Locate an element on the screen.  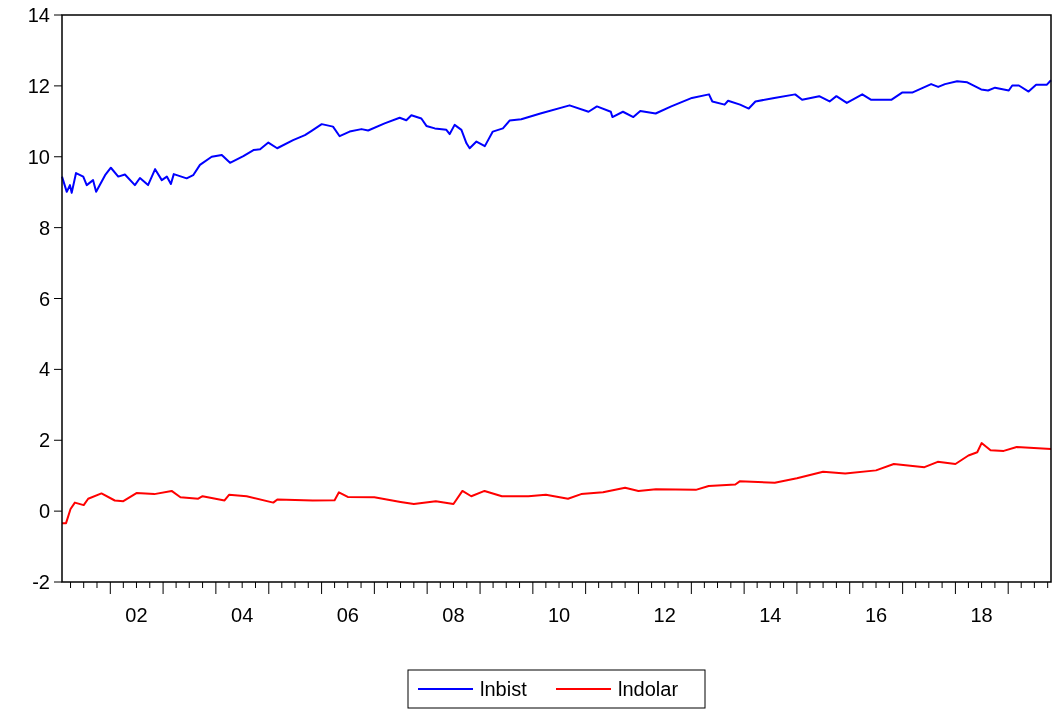
x-tick-label: 08 is located at coordinates (453, 615).